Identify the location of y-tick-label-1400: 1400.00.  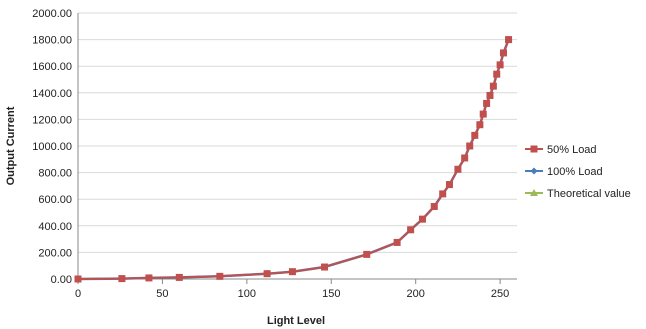
(52, 94).